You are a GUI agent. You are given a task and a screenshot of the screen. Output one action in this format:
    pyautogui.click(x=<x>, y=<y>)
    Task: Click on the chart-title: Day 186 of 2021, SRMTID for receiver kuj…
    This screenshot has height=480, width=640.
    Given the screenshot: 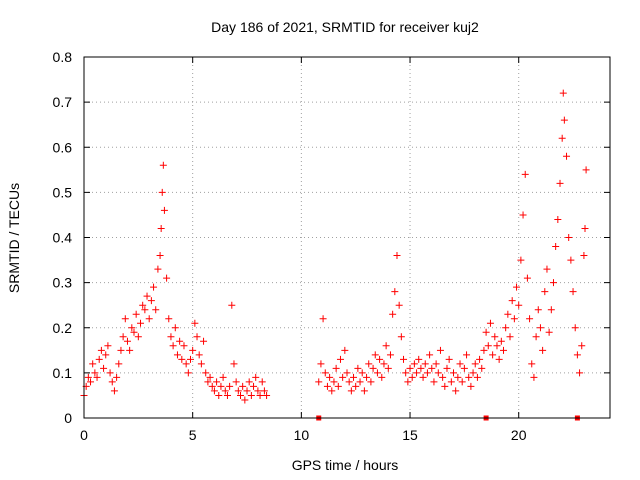 What is the action you would take?
    pyautogui.click(x=345, y=27)
    